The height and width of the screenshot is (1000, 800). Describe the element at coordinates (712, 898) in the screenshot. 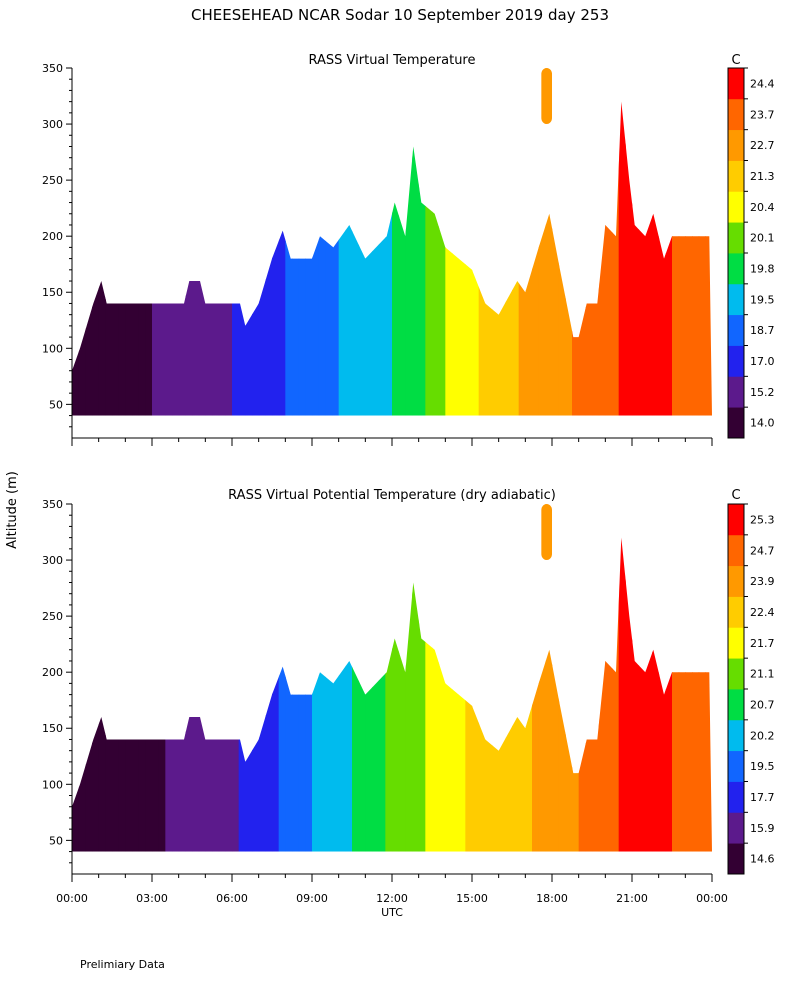

I see `x-tick-label: 00:00` at that location.